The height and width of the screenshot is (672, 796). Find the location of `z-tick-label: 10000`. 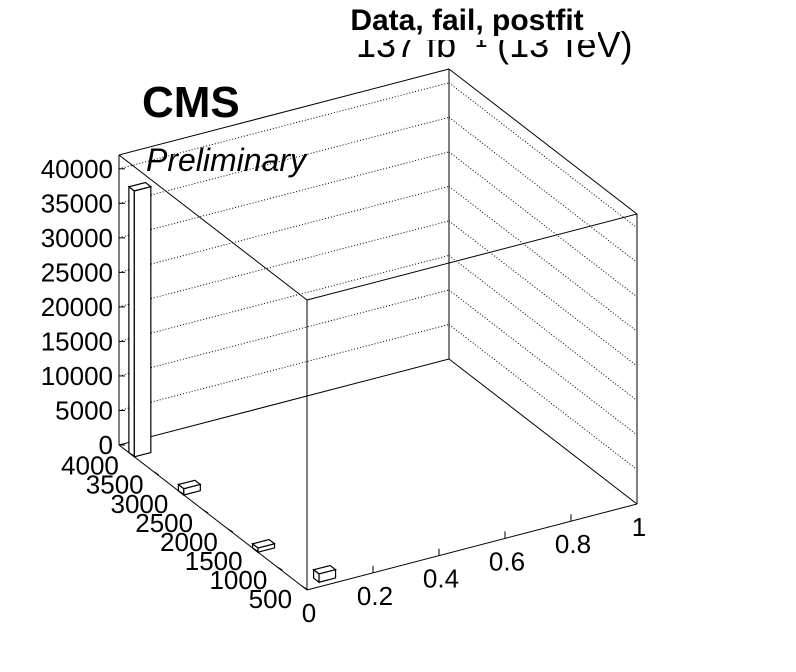

z-tick-label: 10000 is located at coordinates (77, 376).